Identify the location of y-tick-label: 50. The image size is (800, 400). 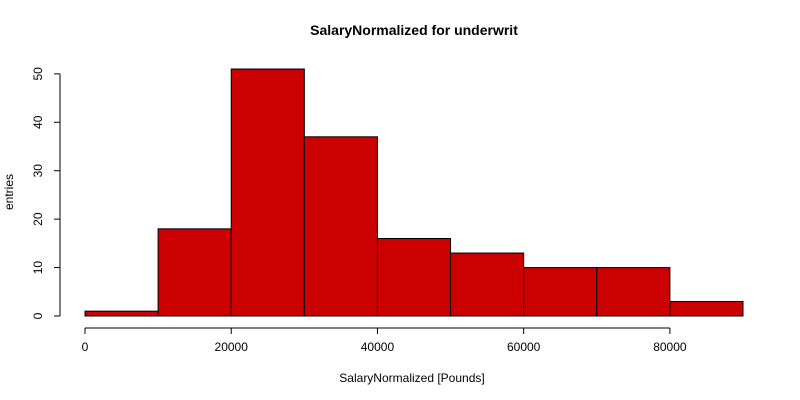
(38, 74).